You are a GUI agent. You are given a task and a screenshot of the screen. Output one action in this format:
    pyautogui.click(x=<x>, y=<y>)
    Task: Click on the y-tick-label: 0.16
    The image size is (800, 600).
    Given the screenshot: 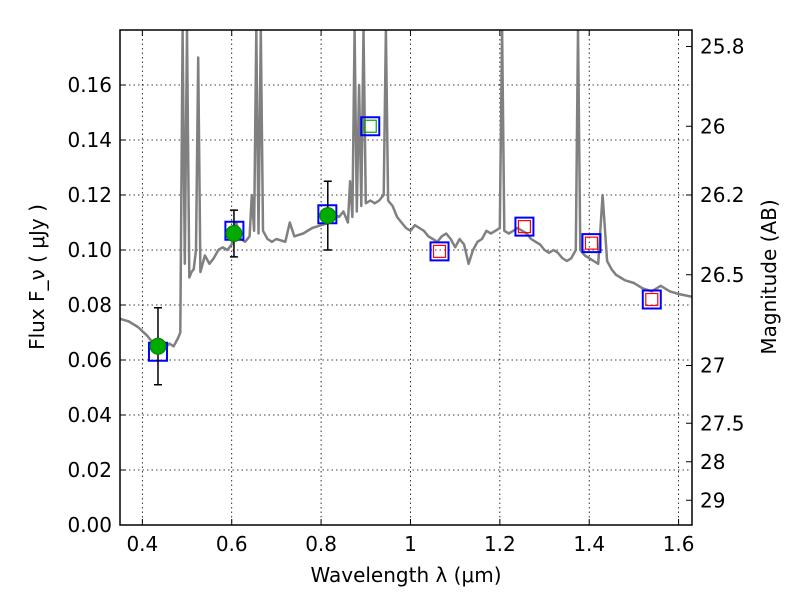 What is the action you would take?
    pyautogui.click(x=89, y=85)
    